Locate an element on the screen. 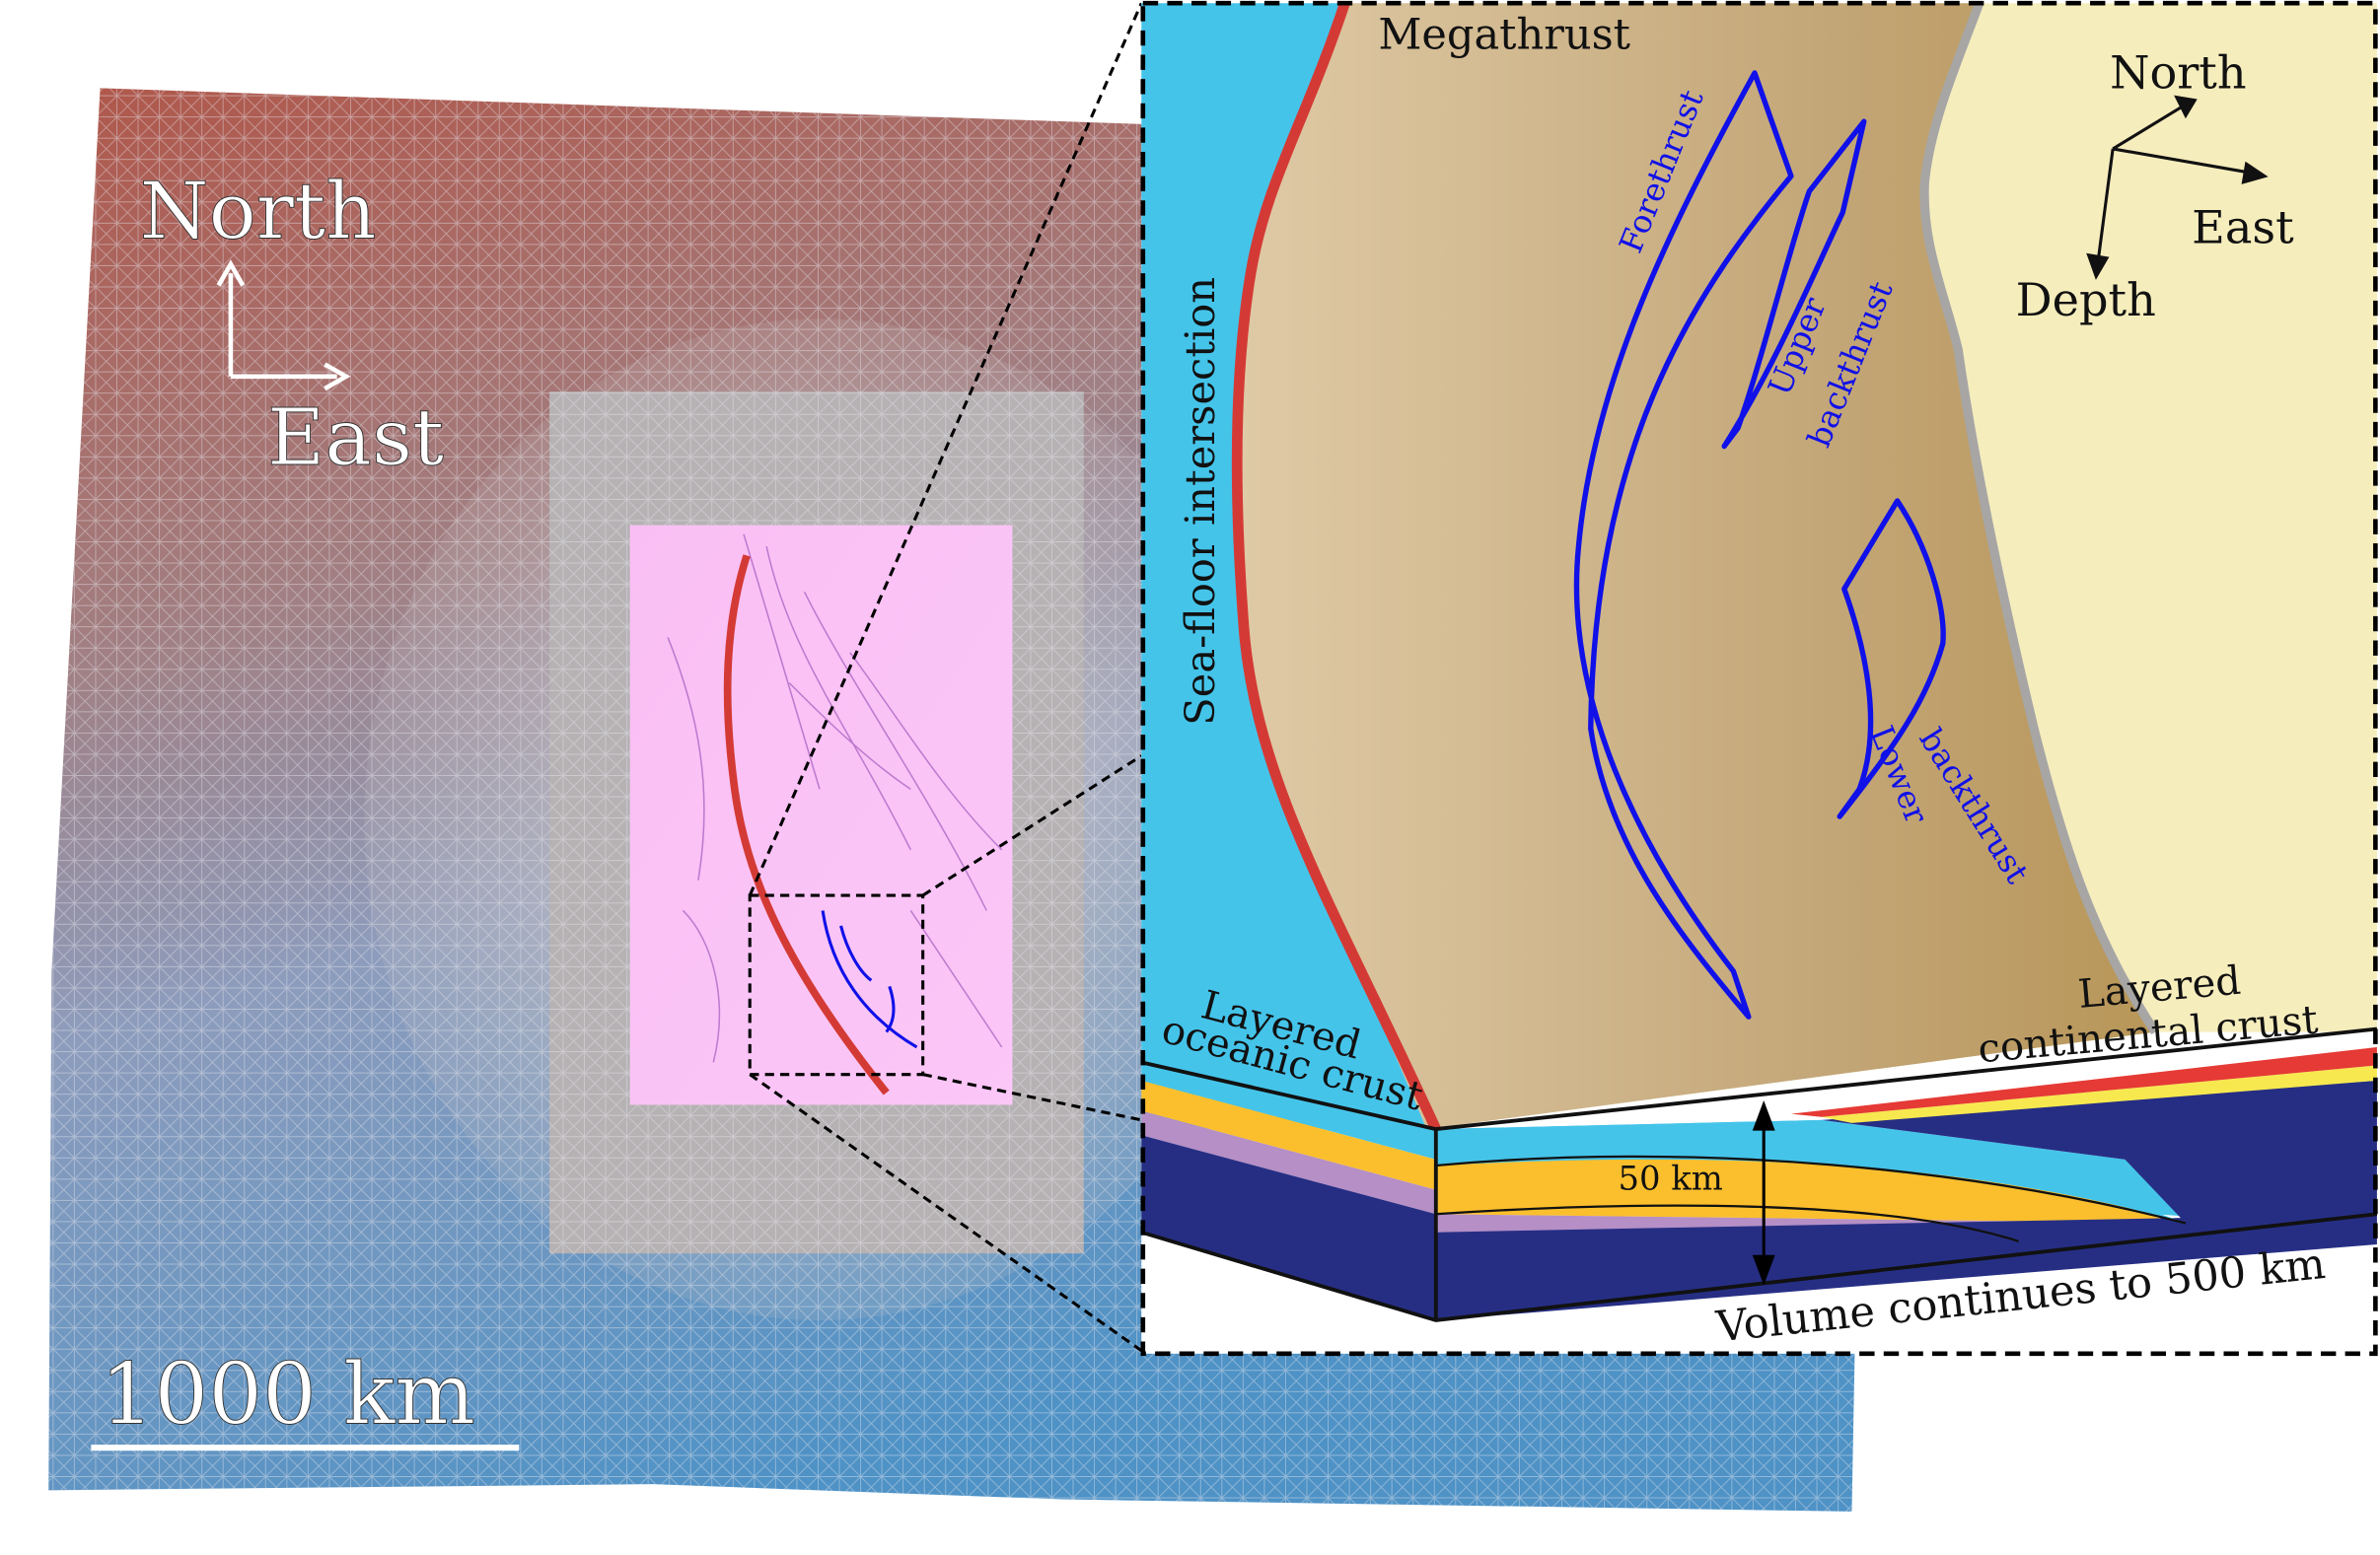 The image size is (2380, 1555). continental-layer-cyan is located at coordinates (1811, 1171).